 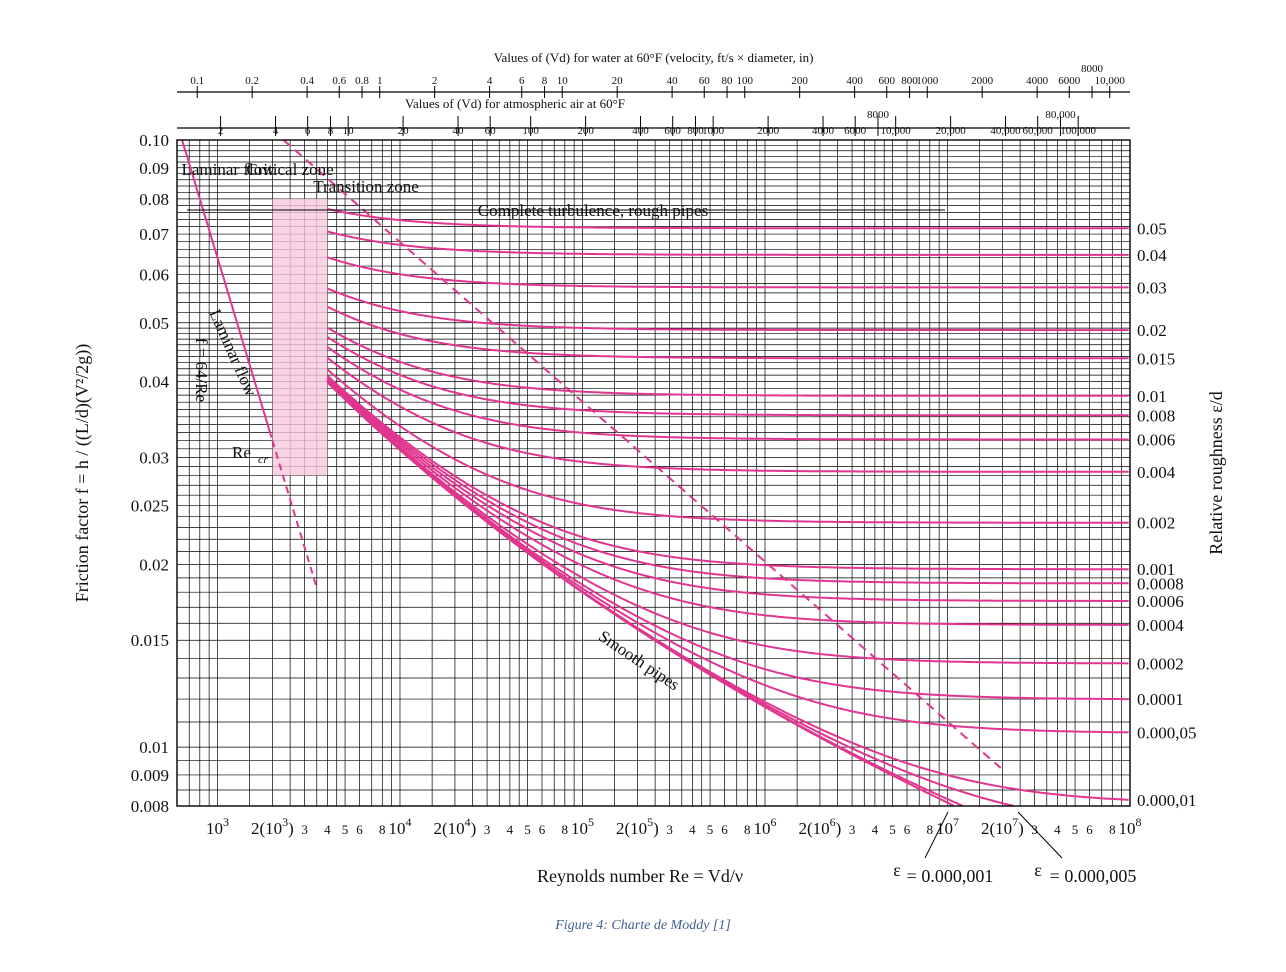 What do you see at coordinates (768, 131) in the screenshot?
I see `air-tick-label: 2000` at bounding box center [768, 131].